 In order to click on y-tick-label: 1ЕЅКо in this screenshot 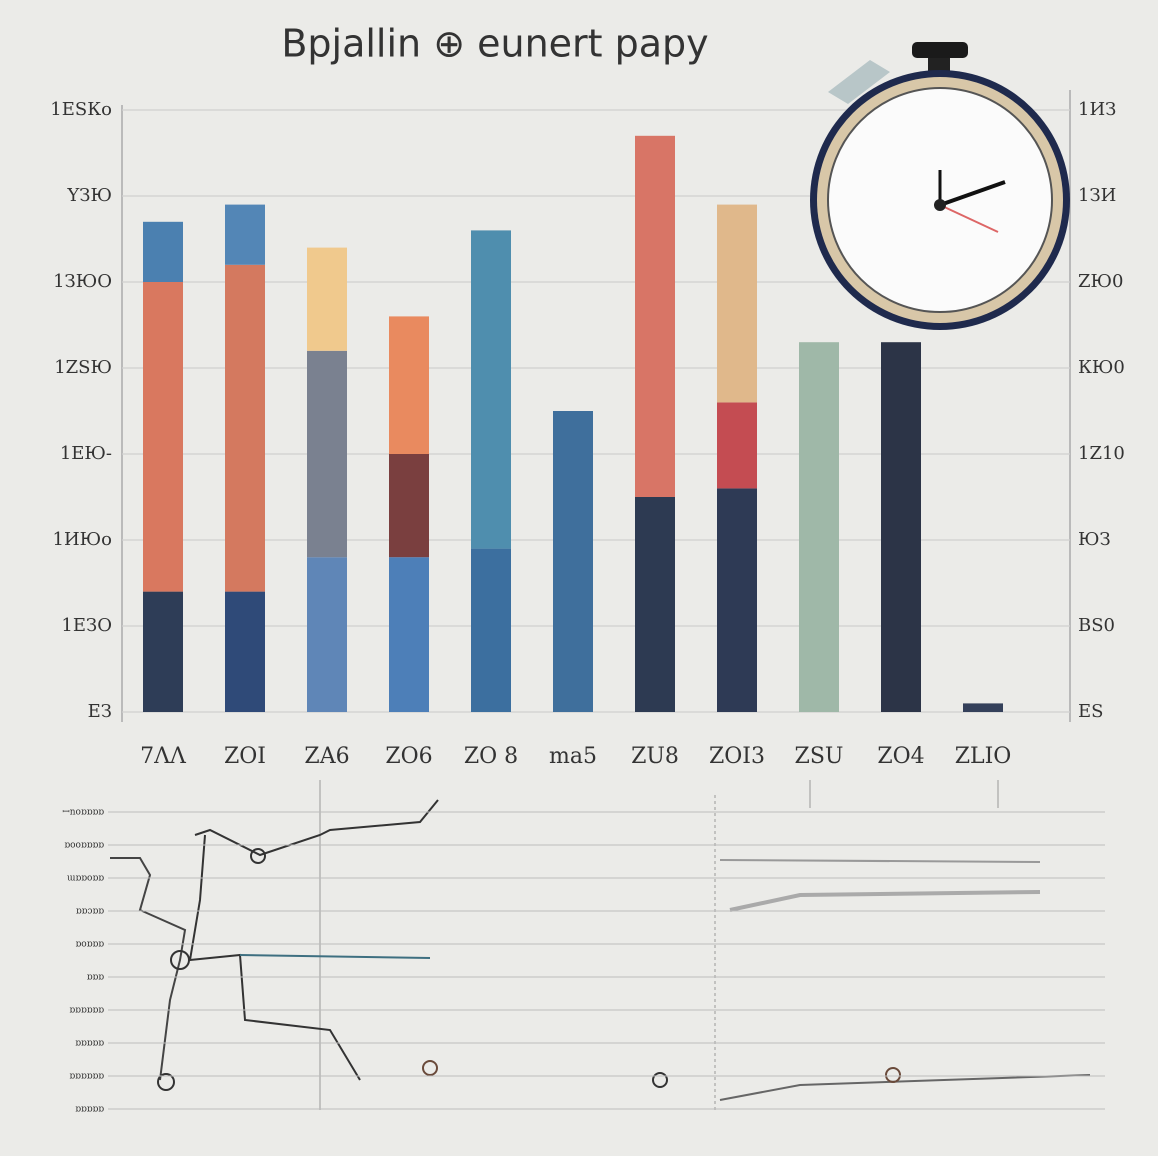, I will do `click(81, 109)`.